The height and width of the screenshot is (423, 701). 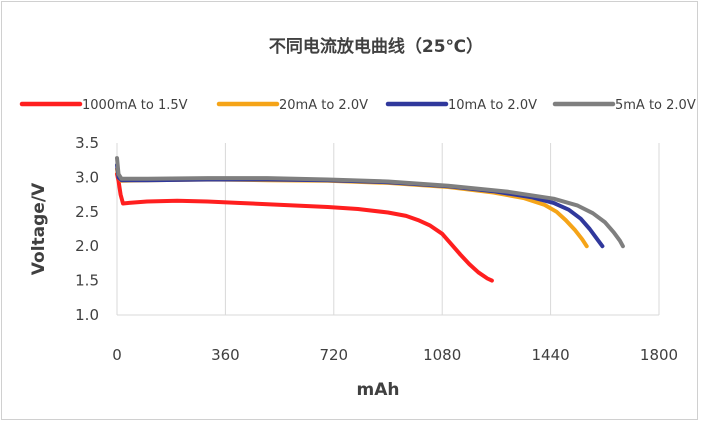 I want to click on y-tick-label: 3.5, so click(x=87, y=143).